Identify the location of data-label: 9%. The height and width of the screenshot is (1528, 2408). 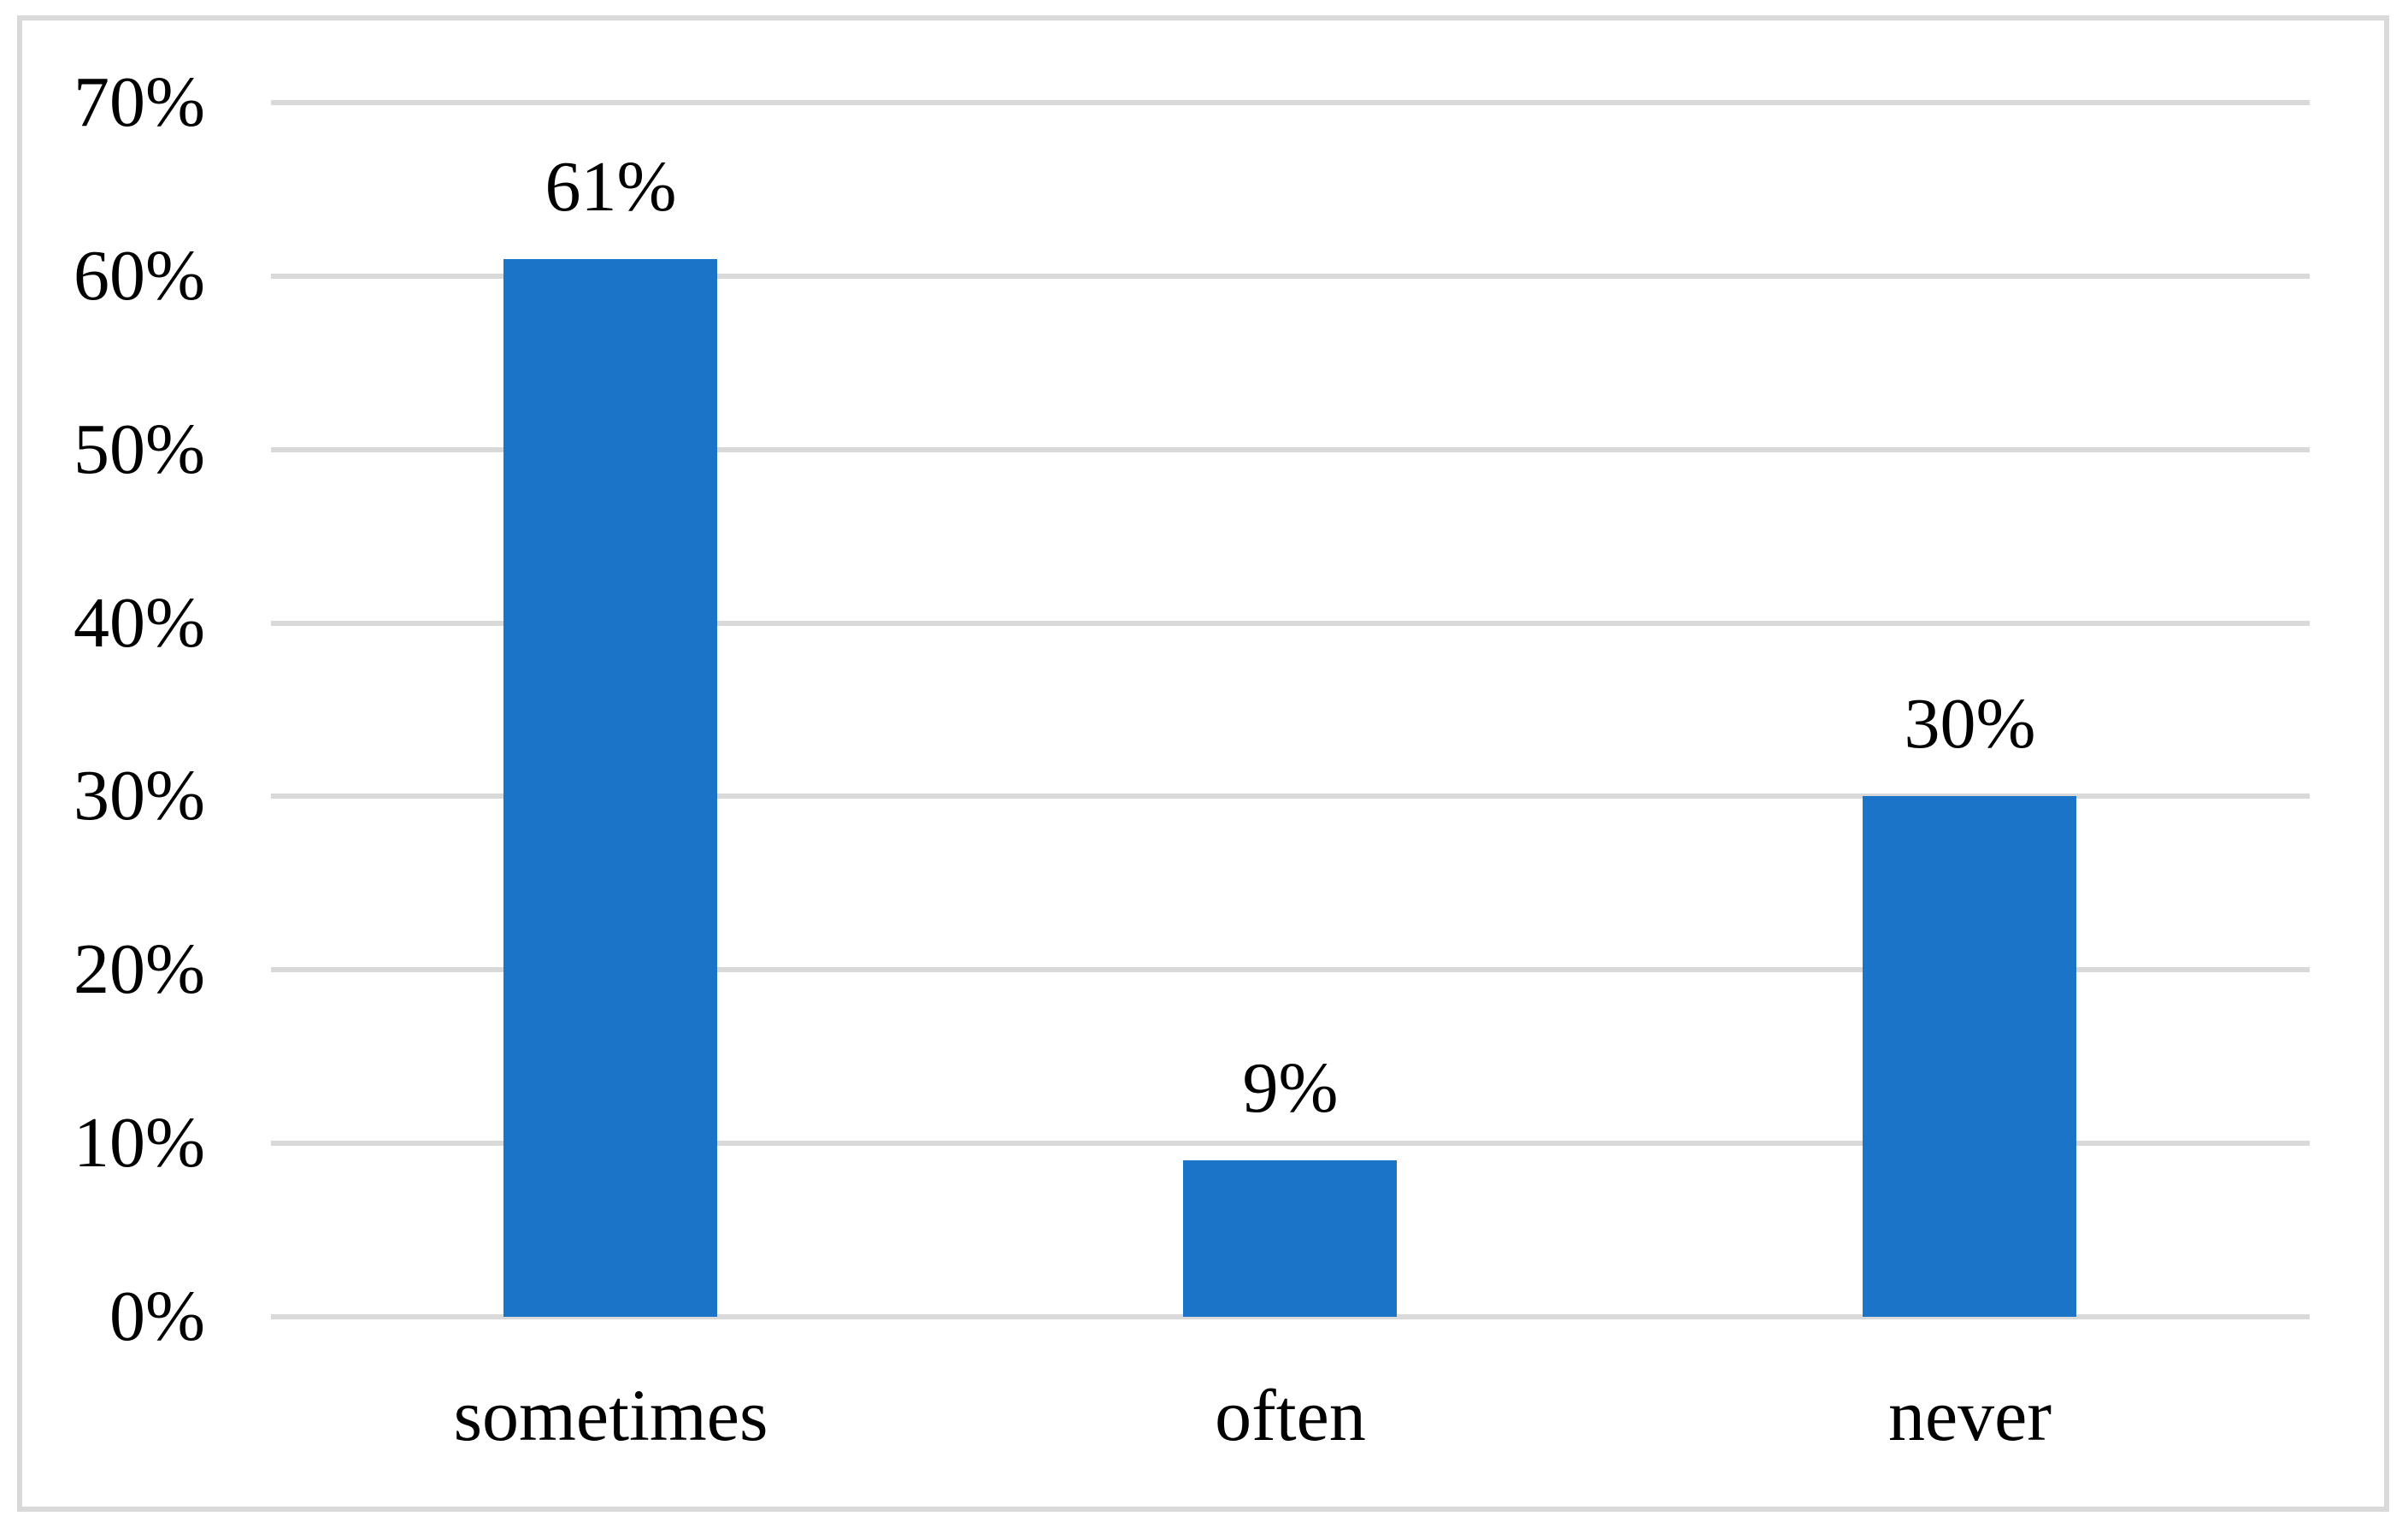
(1290, 1088).